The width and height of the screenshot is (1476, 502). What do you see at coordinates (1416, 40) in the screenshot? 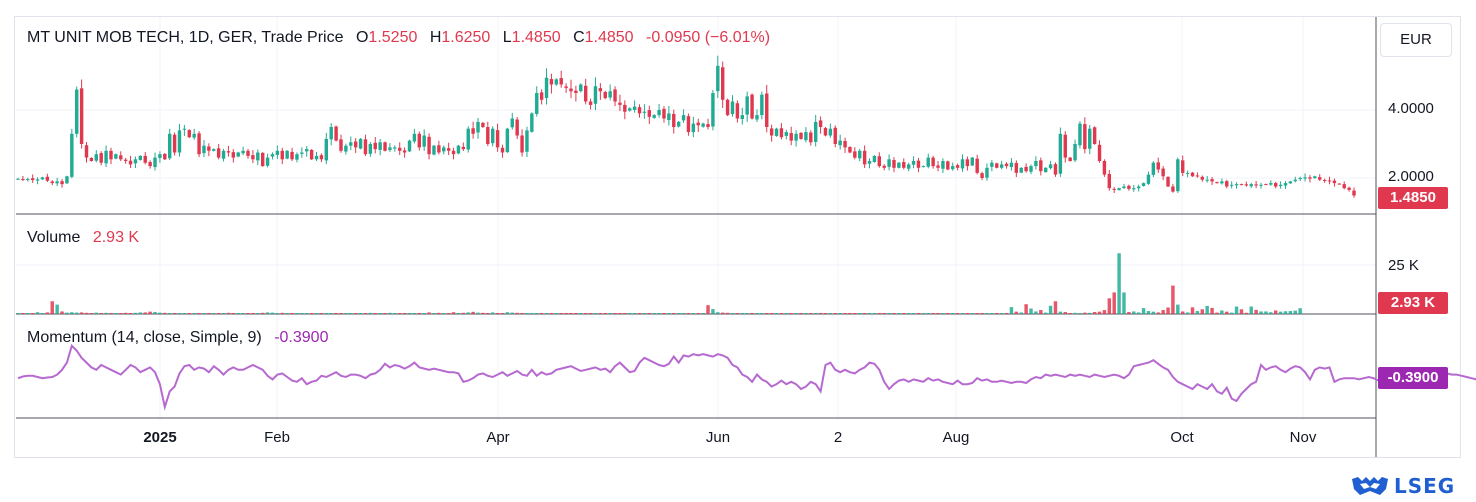
I see `currency-button: EUR` at bounding box center [1416, 40].